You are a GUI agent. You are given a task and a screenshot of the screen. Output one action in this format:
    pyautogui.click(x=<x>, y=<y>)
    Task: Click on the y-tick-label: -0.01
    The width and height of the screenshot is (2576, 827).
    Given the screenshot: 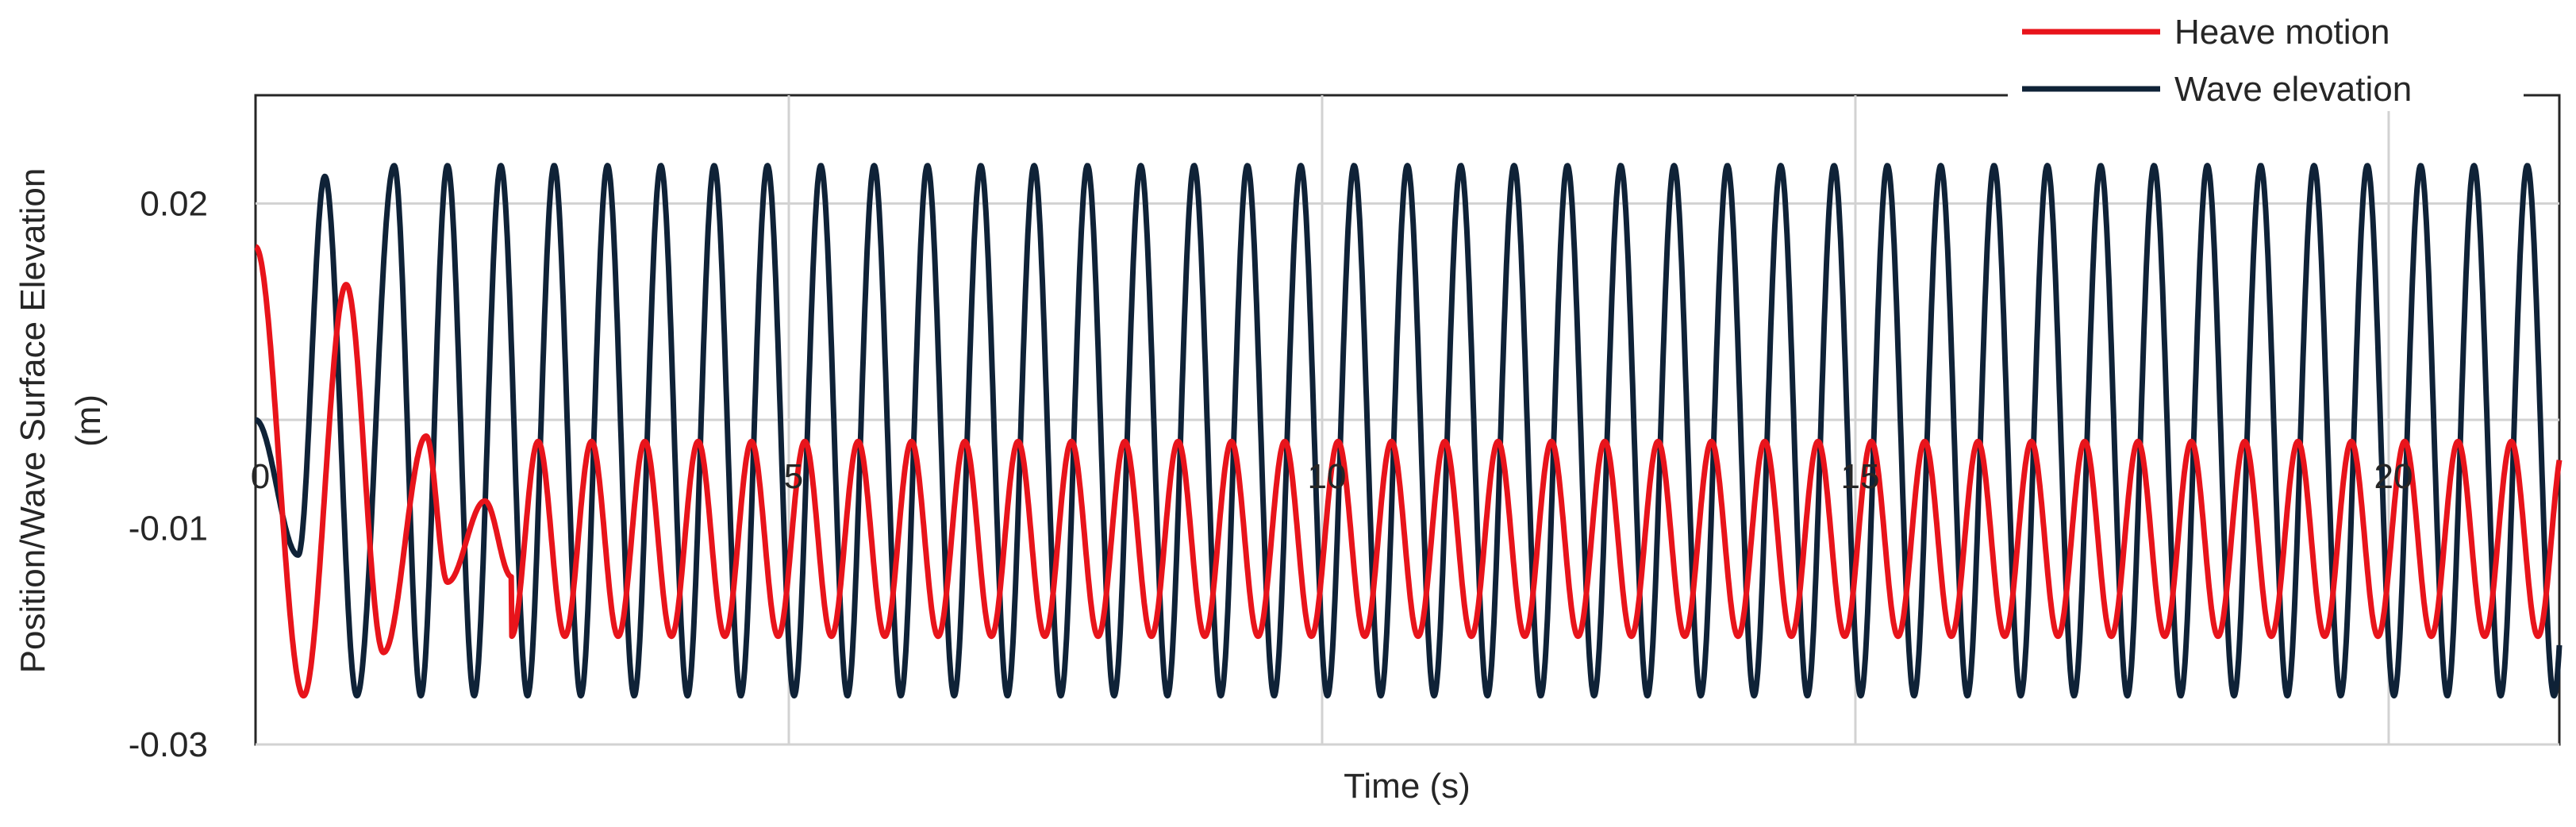 What is the action you would take?
    pyautogui.click(x=168, y=528)
    